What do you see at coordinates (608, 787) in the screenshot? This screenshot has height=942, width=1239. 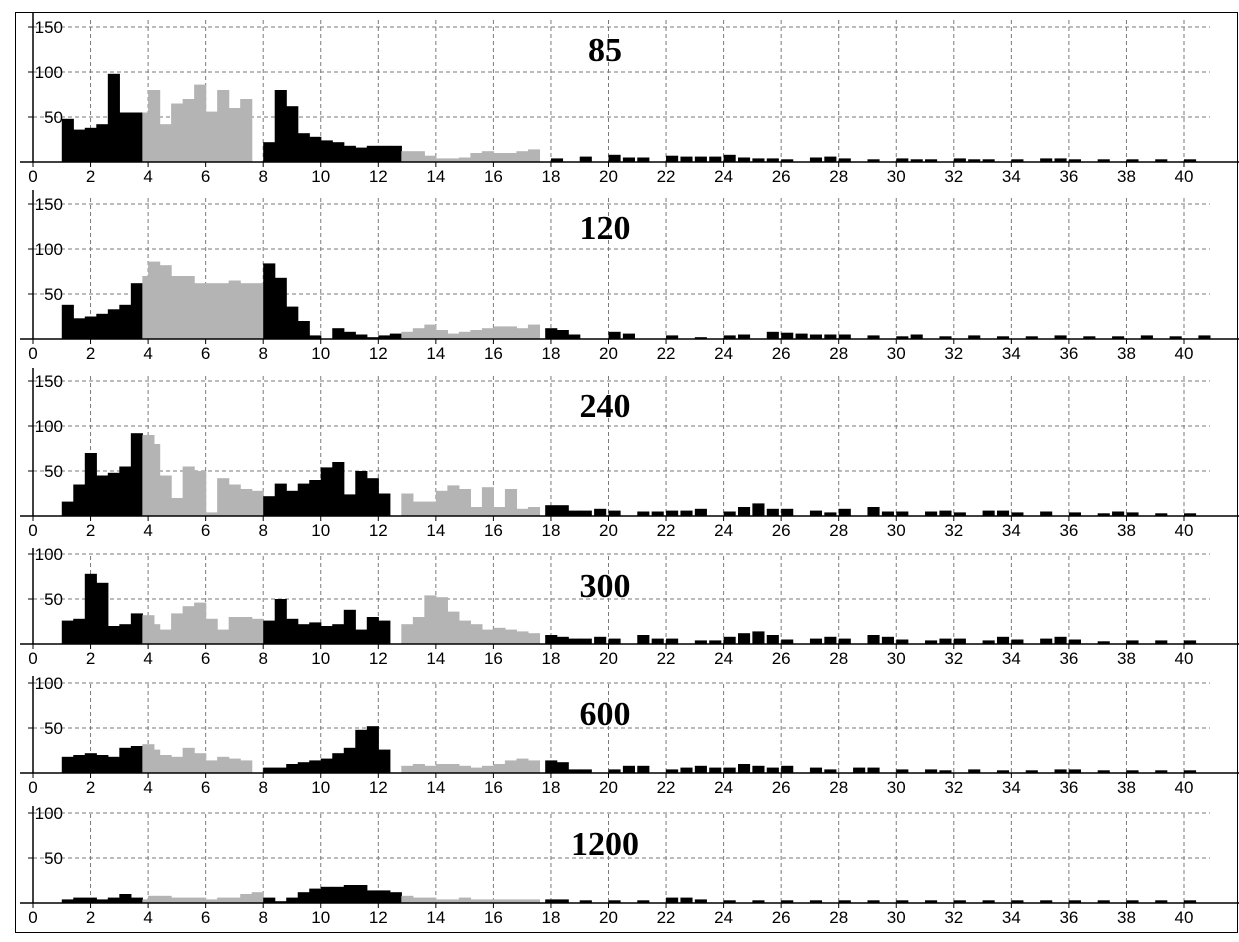 I see `x-tick-label: 20` at bounding box center [608, 787].